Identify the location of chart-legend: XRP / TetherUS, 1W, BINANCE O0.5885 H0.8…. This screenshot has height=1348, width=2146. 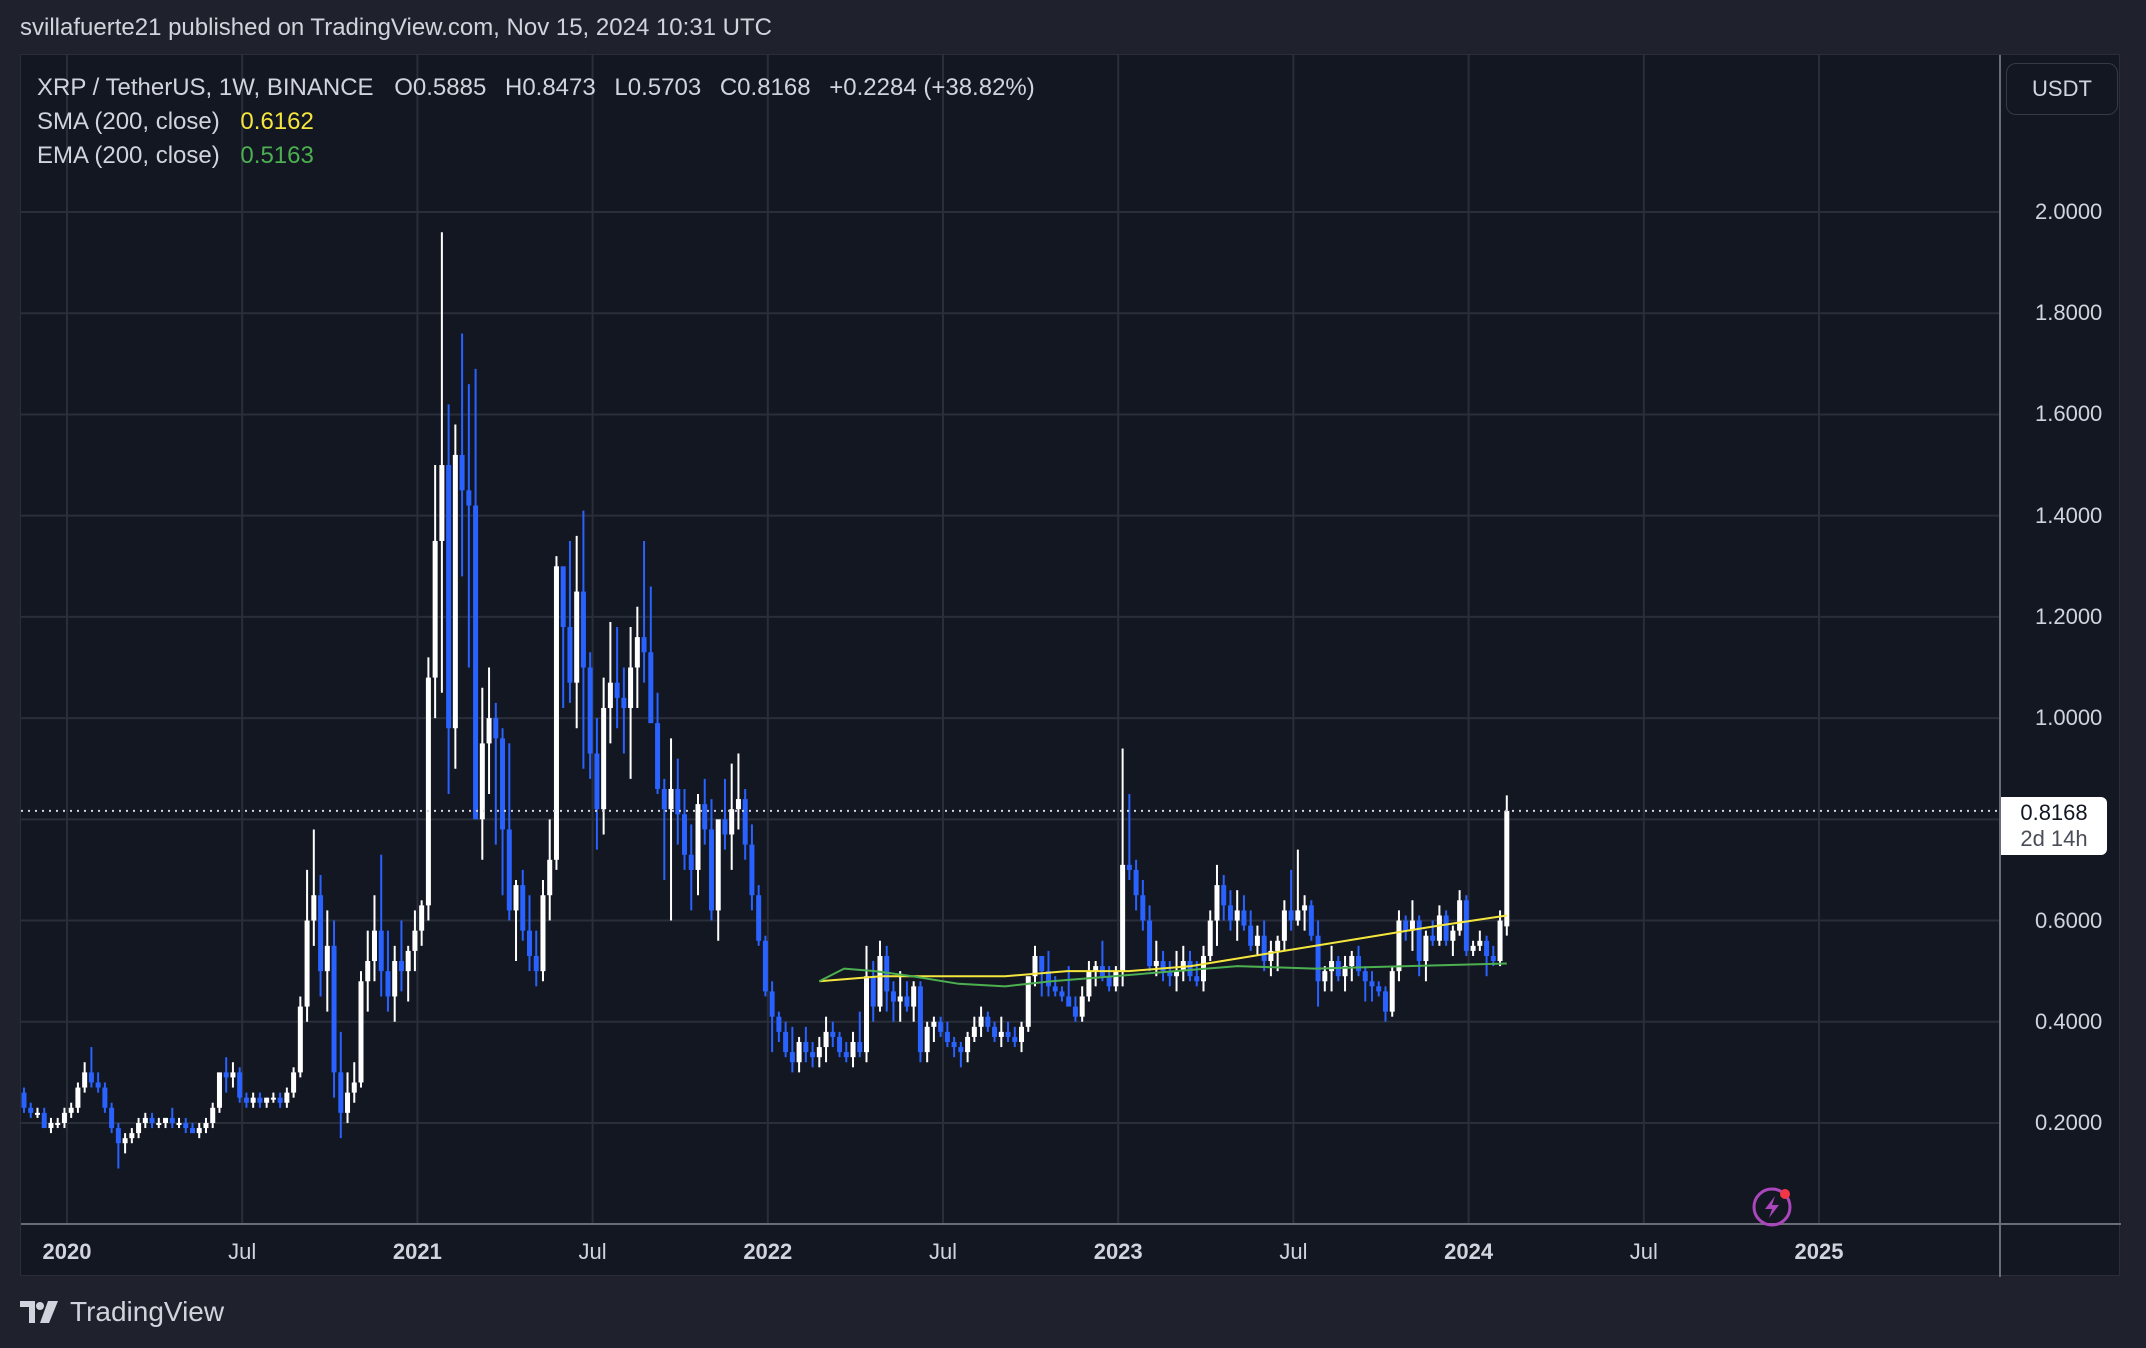
(536, 122).